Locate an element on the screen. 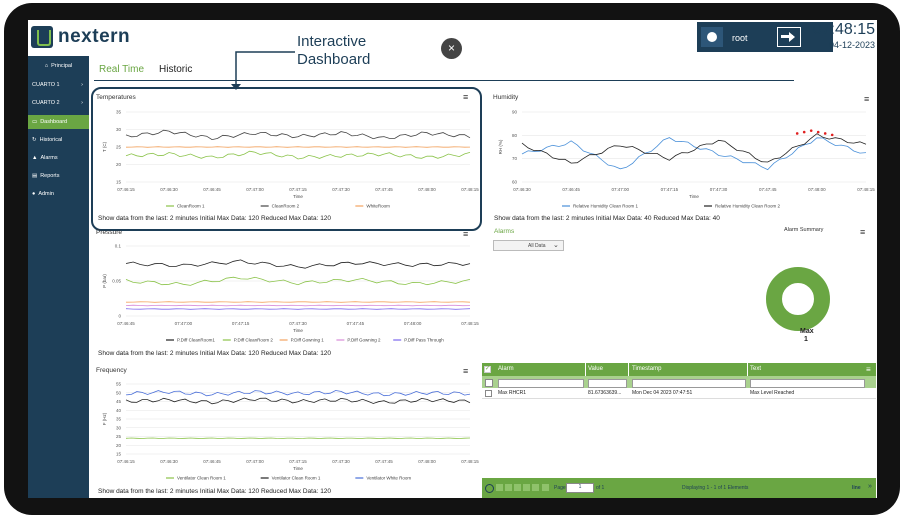 The image size is (905, 520). row-checkbox is located at coordinates (488, 393).